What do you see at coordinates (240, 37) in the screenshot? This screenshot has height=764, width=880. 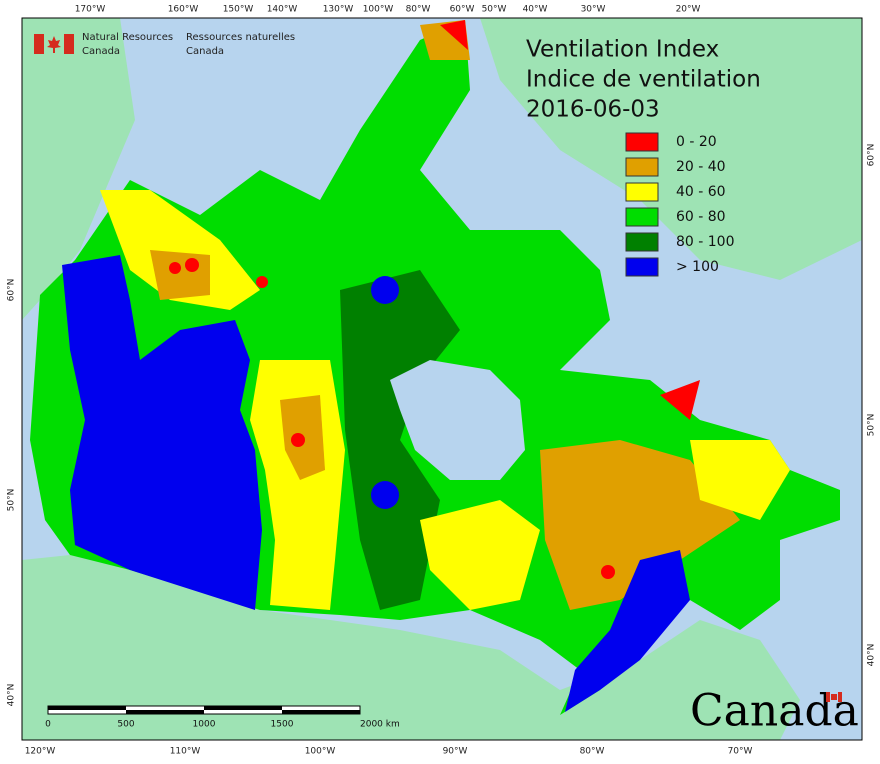 I see `agency-fr: Ressources naturelles` at bounding box center [240, 37].